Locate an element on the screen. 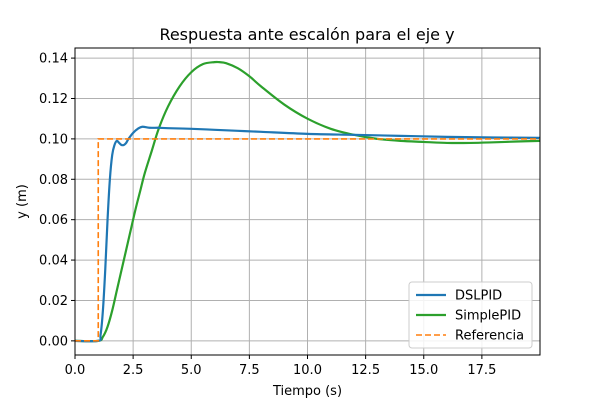 The image size is (600, 400). legend-entry-label: SimplePID is located at coordinates (488, 316).